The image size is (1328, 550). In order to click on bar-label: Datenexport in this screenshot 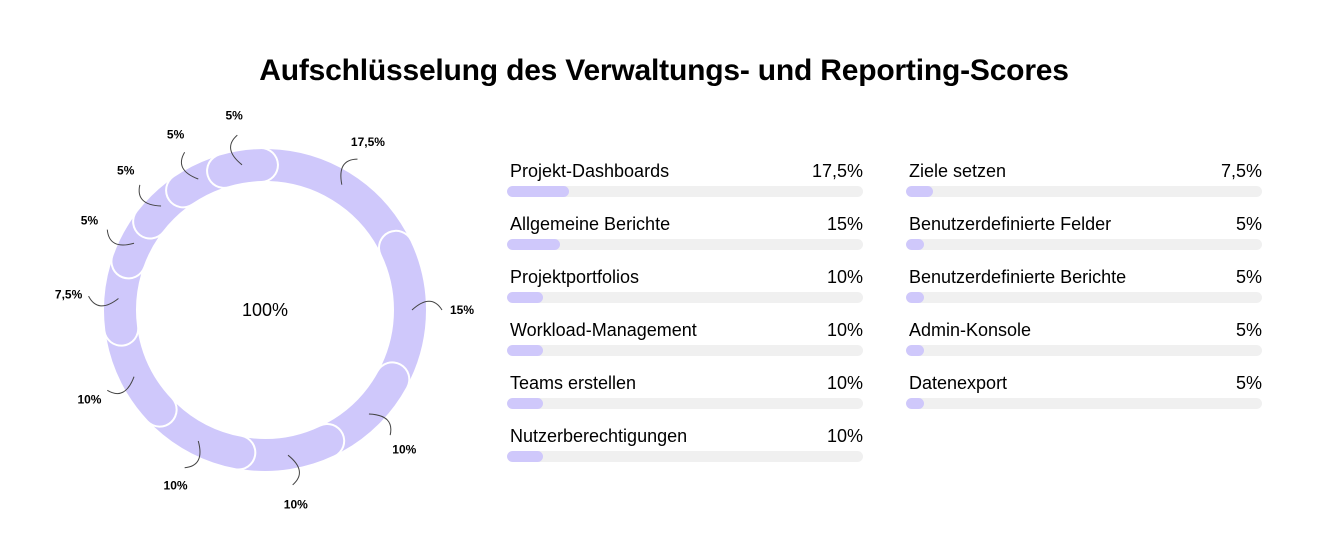, I will do `click(958, 383)`.